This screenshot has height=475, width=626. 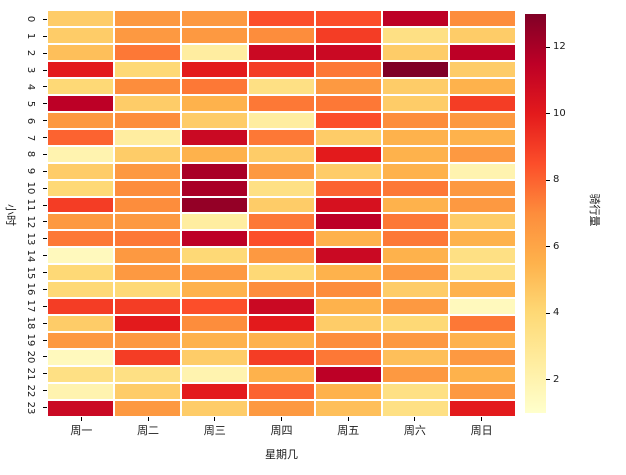 I want to click on x-tick-mark, so click(x=81, y=419).